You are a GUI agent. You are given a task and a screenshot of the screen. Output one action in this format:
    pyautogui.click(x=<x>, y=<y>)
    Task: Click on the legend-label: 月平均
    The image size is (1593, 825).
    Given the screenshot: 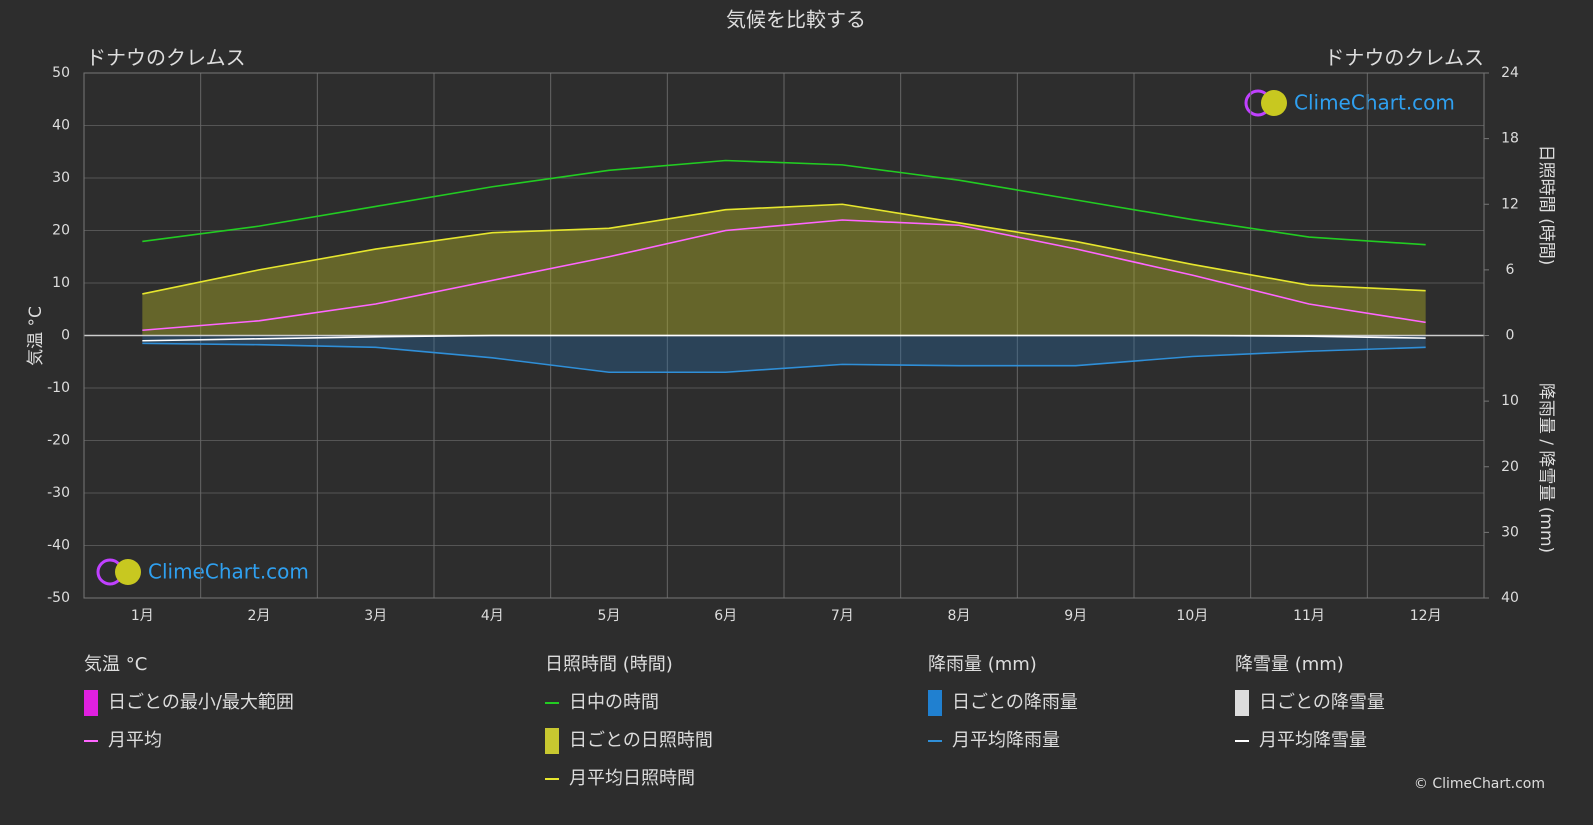 What is the action you would take?
    pyautogui.click(x=135, y=740)
    